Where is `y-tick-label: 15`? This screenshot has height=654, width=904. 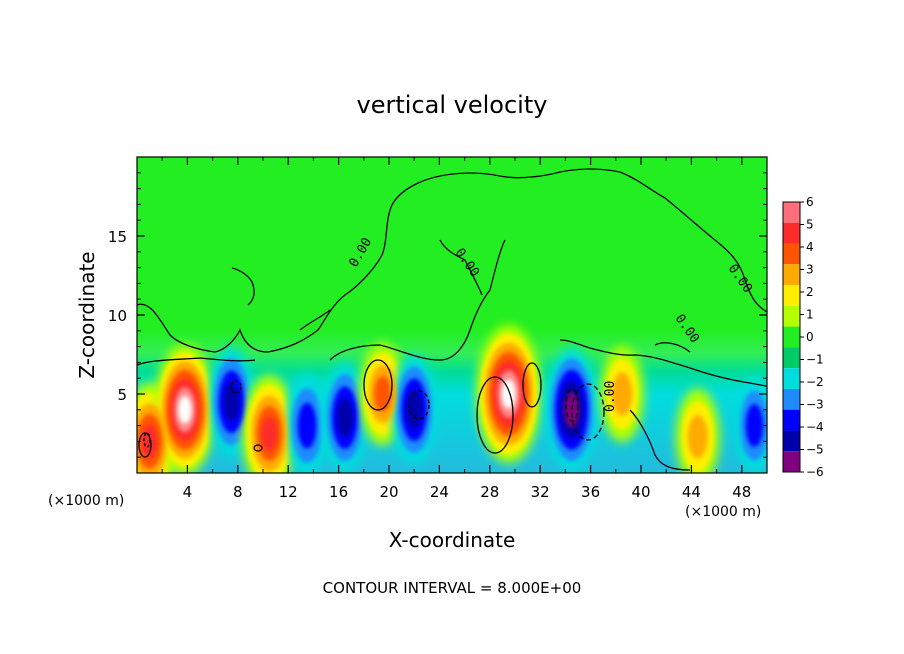
y-tick-label: 15 is located at coordinates (117, 237).